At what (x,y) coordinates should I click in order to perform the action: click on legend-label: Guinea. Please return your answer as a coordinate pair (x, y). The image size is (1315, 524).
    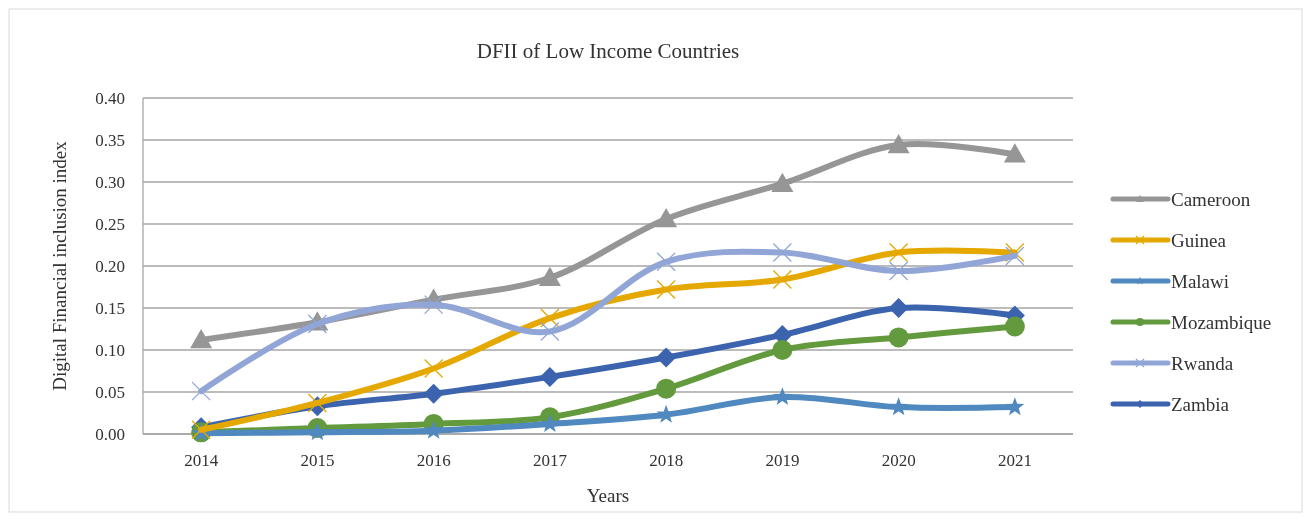
    Looking at the image, I should click on (1199, 240).